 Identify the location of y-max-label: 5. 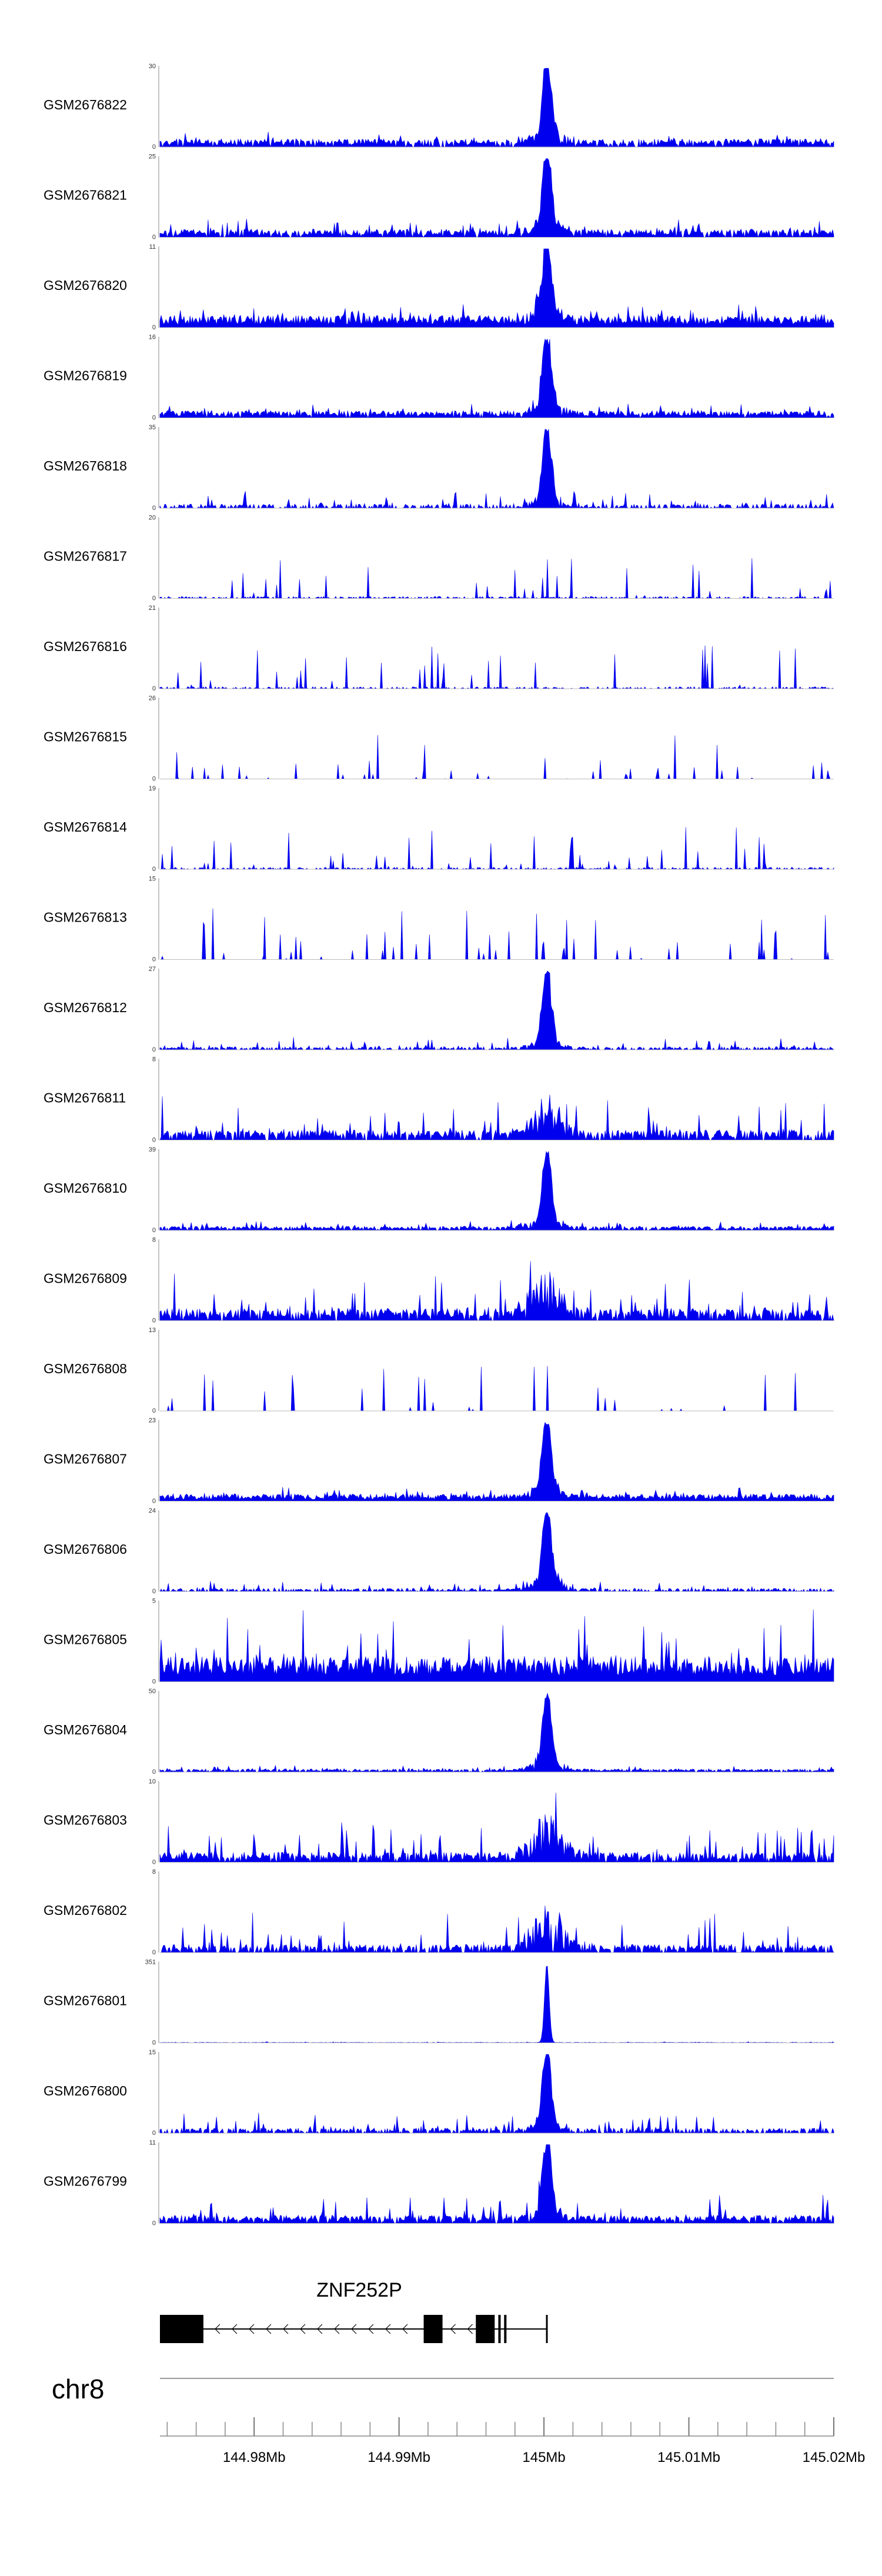
(154, 1601).